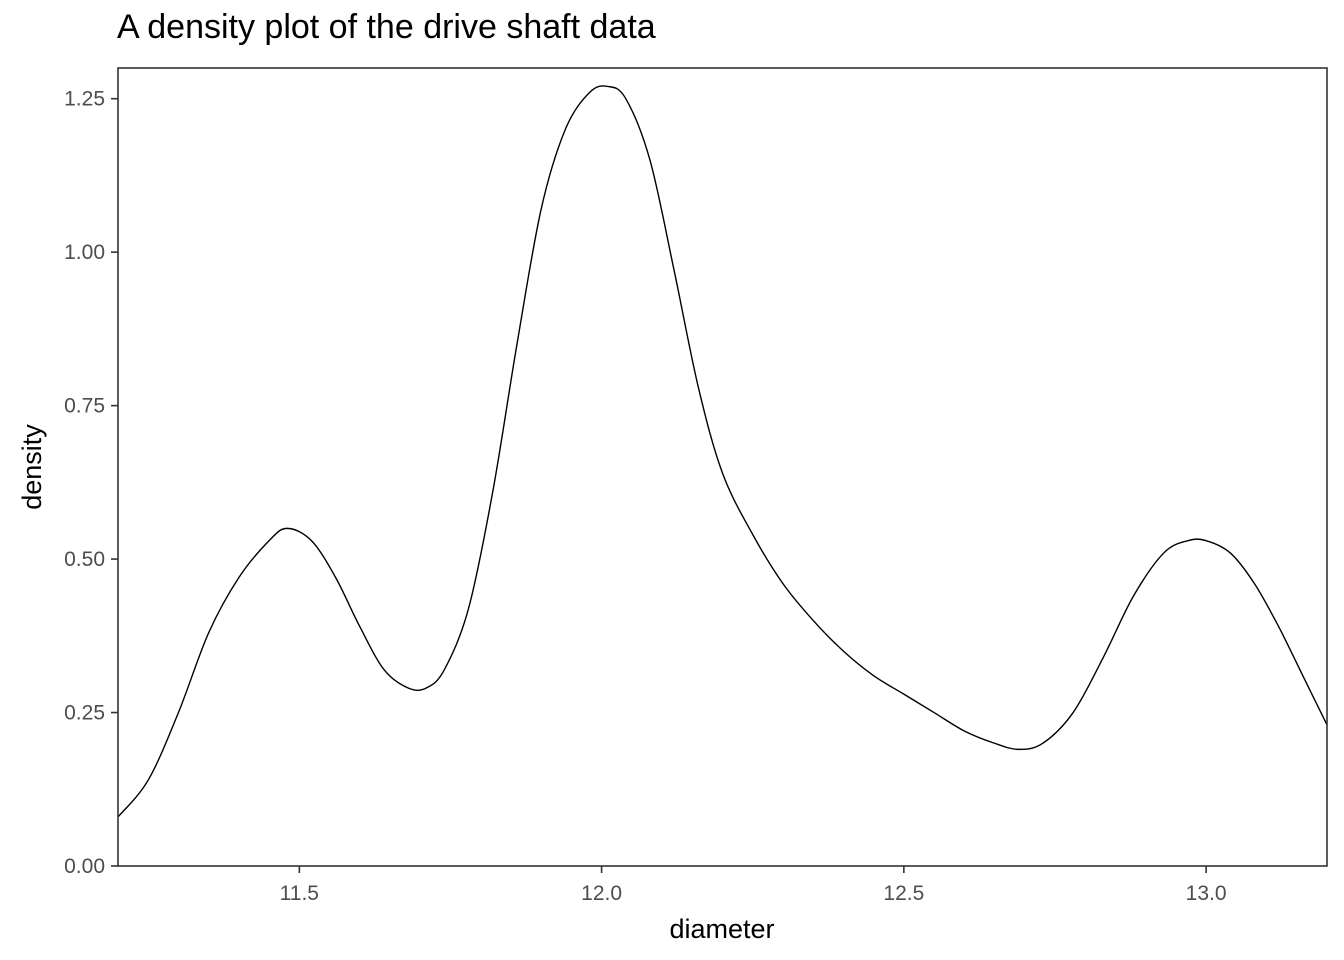 The width and height of the screenshot is (1344, 960). What do you see at coordinates (84, 559) in the screenshot?
I see `y-tick-label: 0.50` at bounding box center [84, 559].